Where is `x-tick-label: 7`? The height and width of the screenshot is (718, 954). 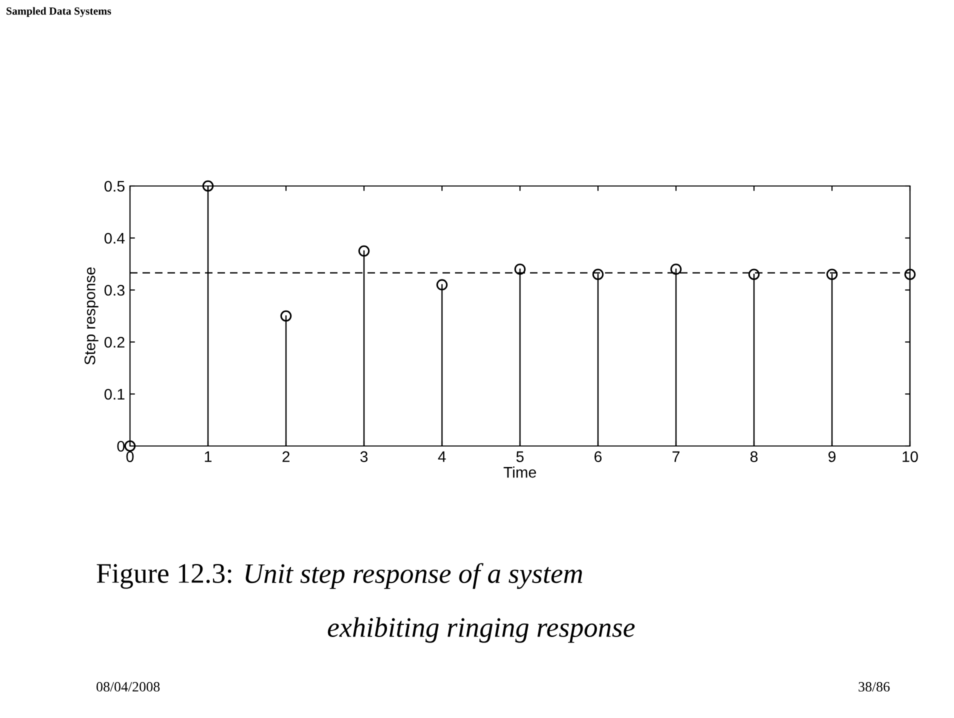
x-tick-label: 7 is located at coordinates (676, 456).